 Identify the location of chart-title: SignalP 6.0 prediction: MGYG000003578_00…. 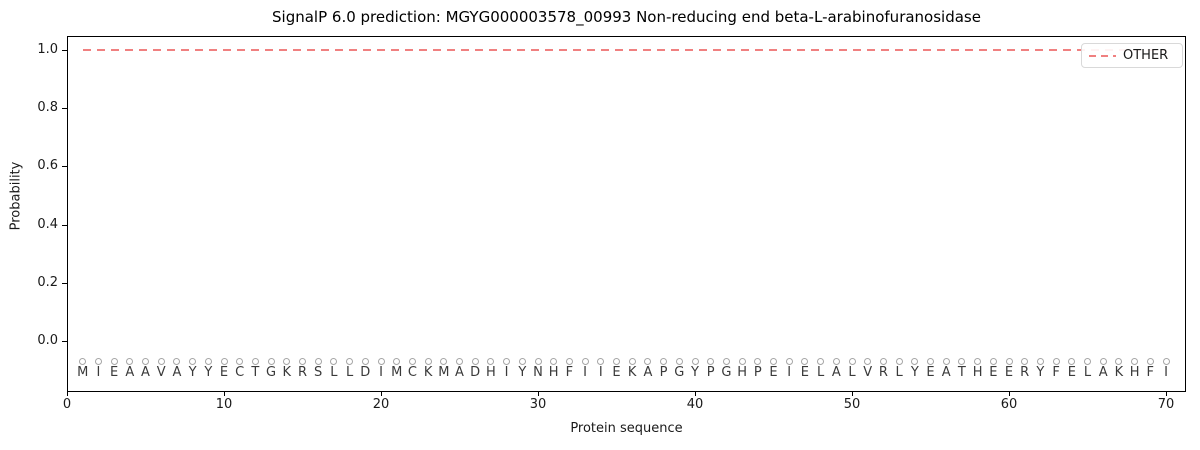
(626, 17).